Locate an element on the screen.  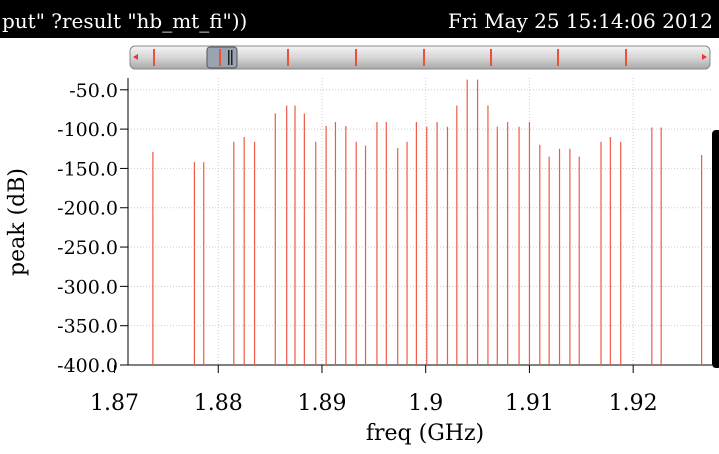
title-bar is located at coordinates (359, 19).